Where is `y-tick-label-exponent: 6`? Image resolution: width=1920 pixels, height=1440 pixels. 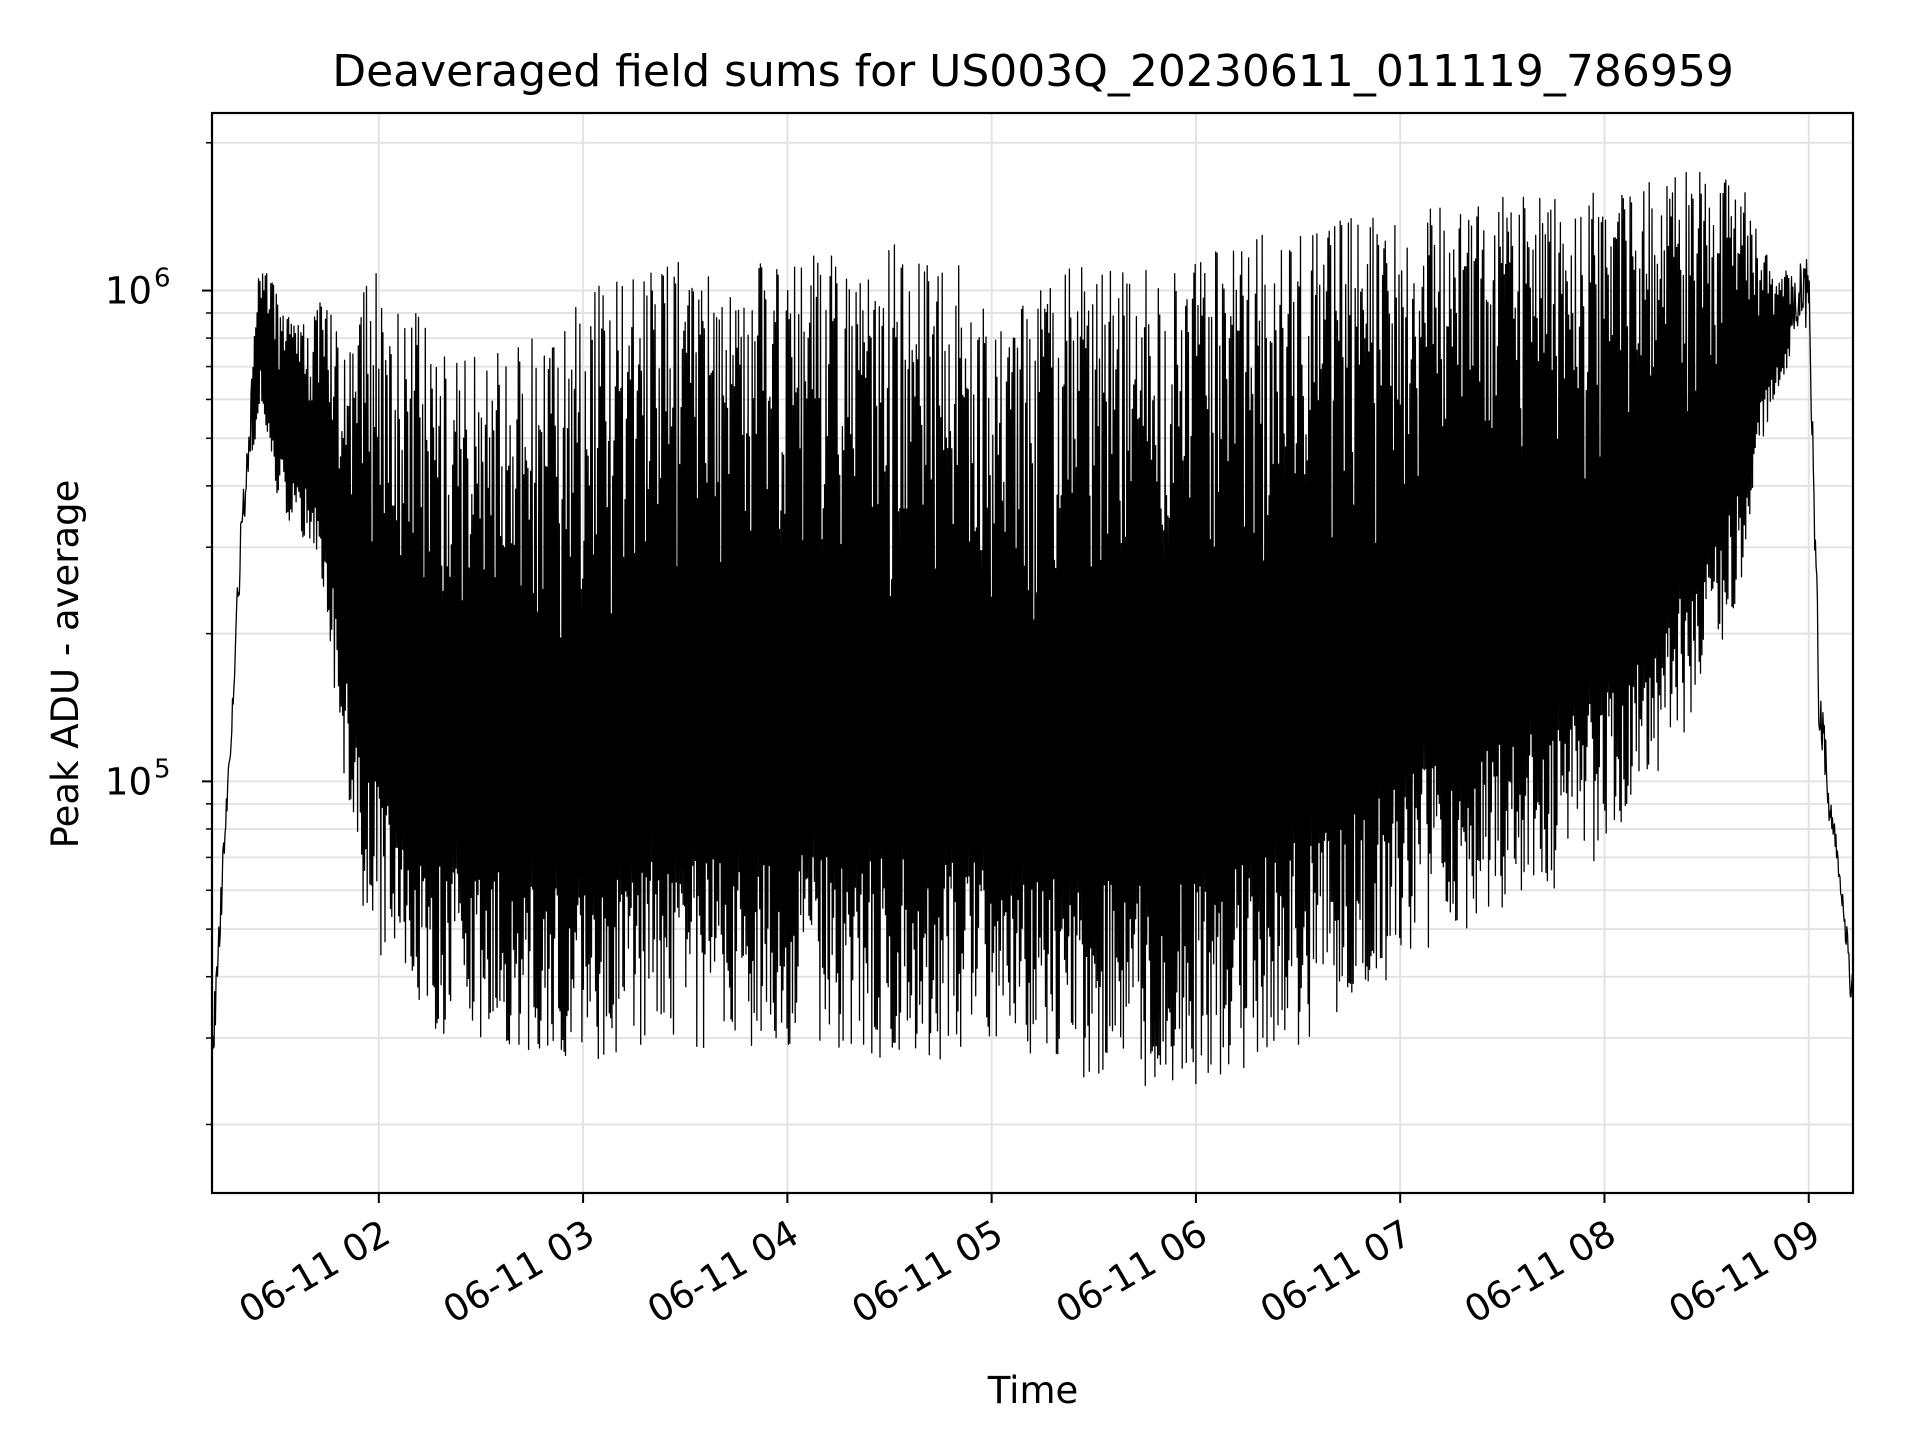 y-tick-label-exponent: 6 is located at coordinates (162, 279).